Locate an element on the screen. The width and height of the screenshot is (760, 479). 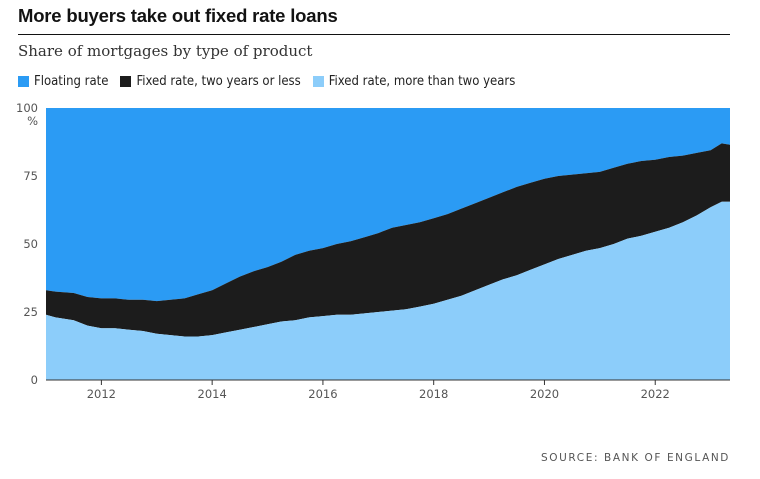
legend-item-fixed-long: Fixed rate, more than two years is located at coordinates (414, 81).